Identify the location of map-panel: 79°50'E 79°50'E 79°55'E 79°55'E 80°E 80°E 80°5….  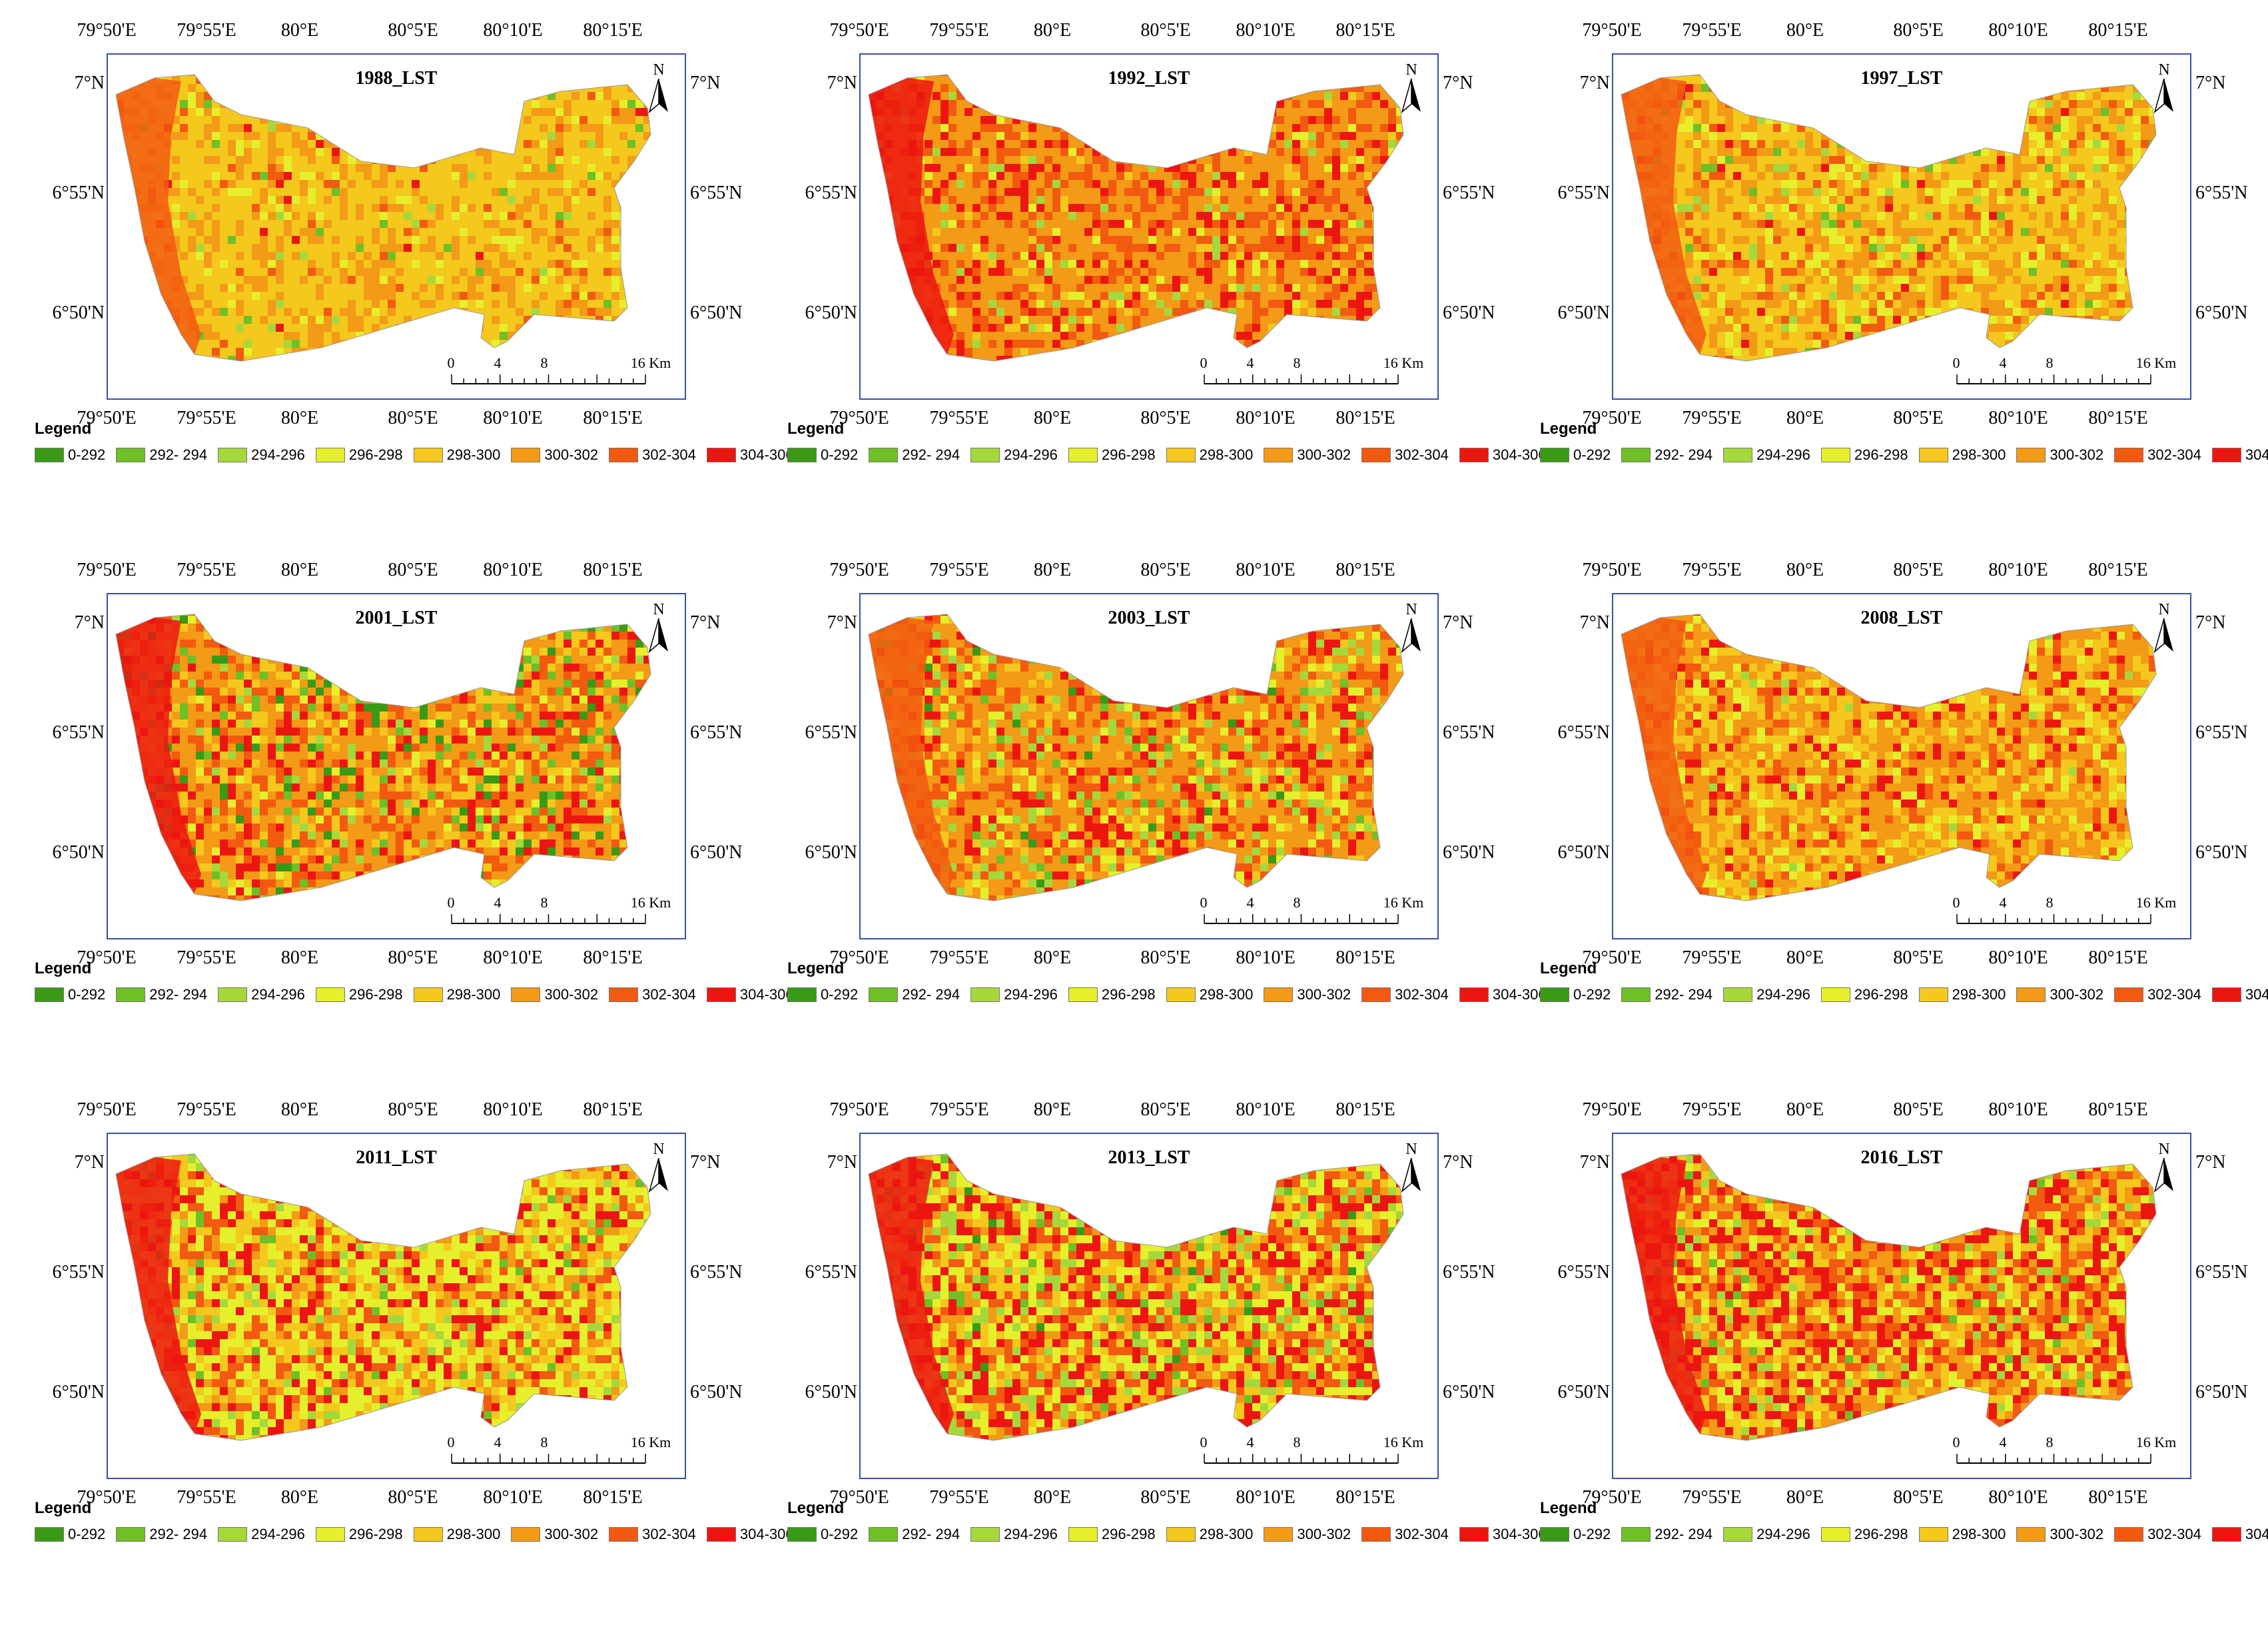
(411, 1333).